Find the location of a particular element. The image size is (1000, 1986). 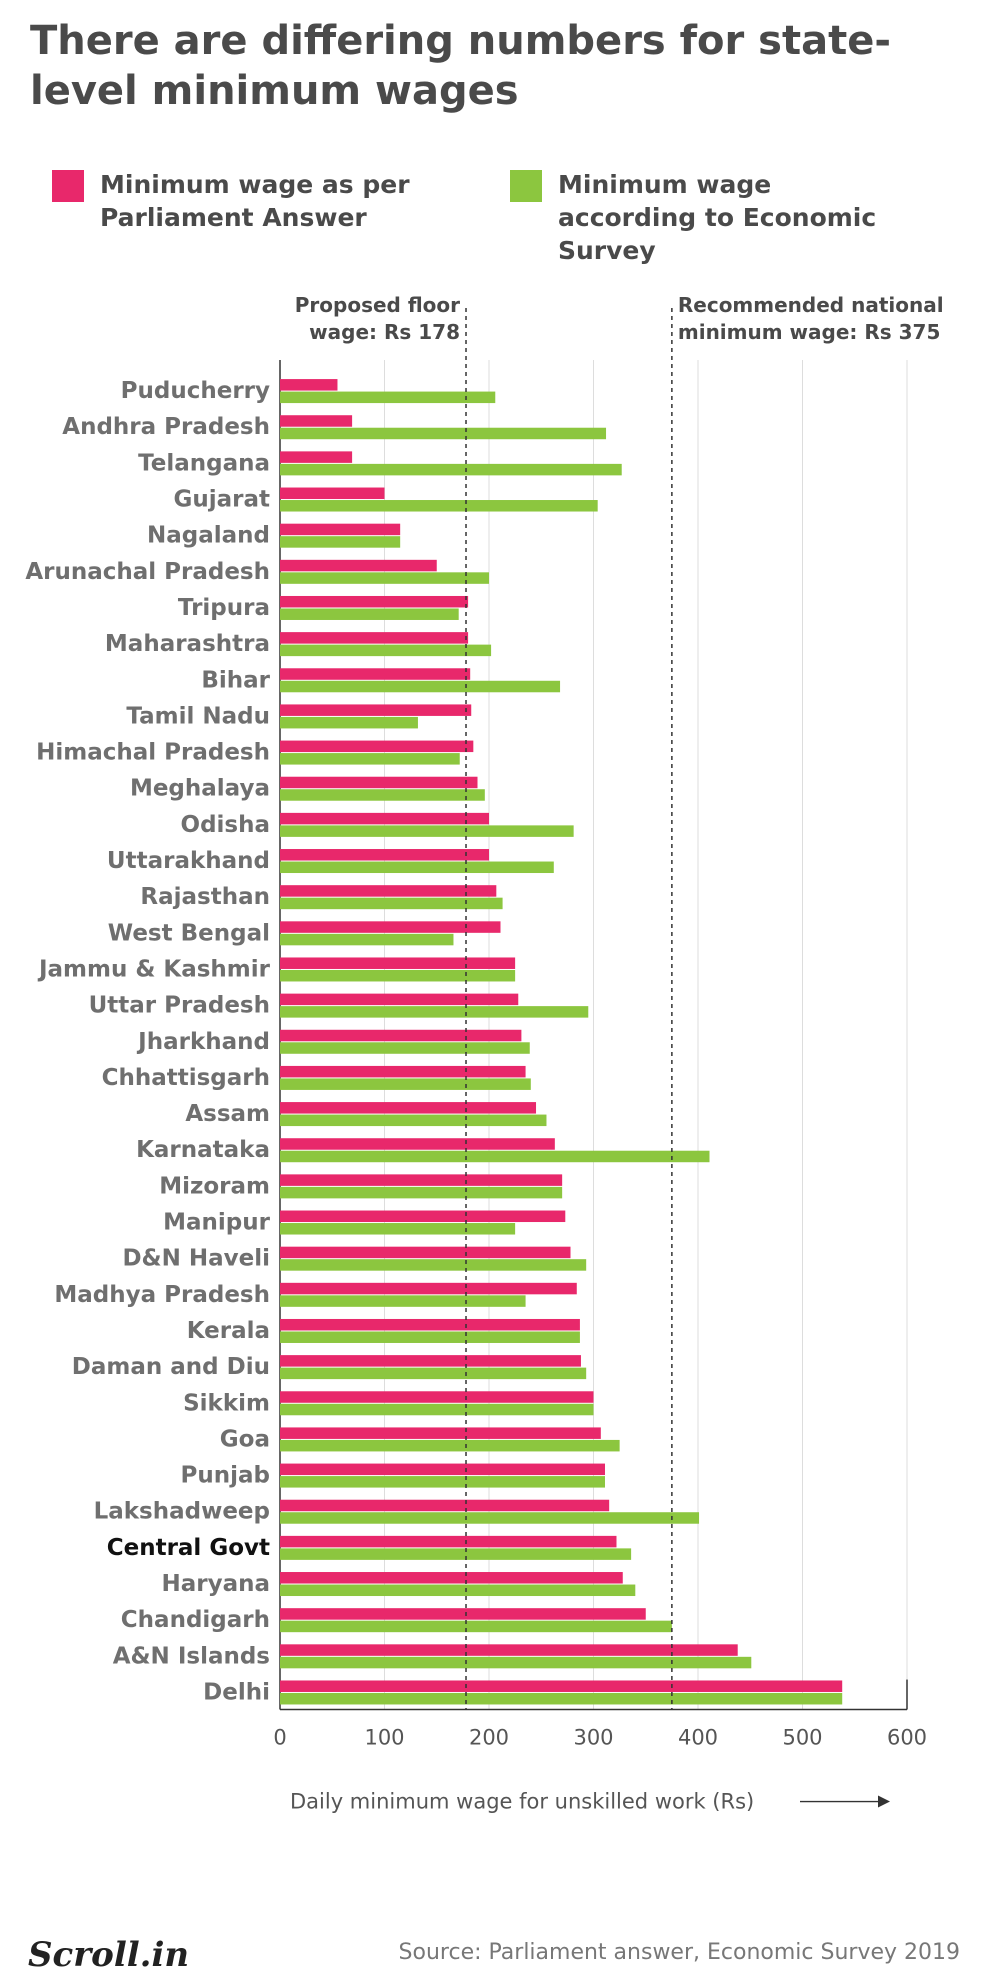

category-label-20: Assam is located at coordinates (227, 1114).